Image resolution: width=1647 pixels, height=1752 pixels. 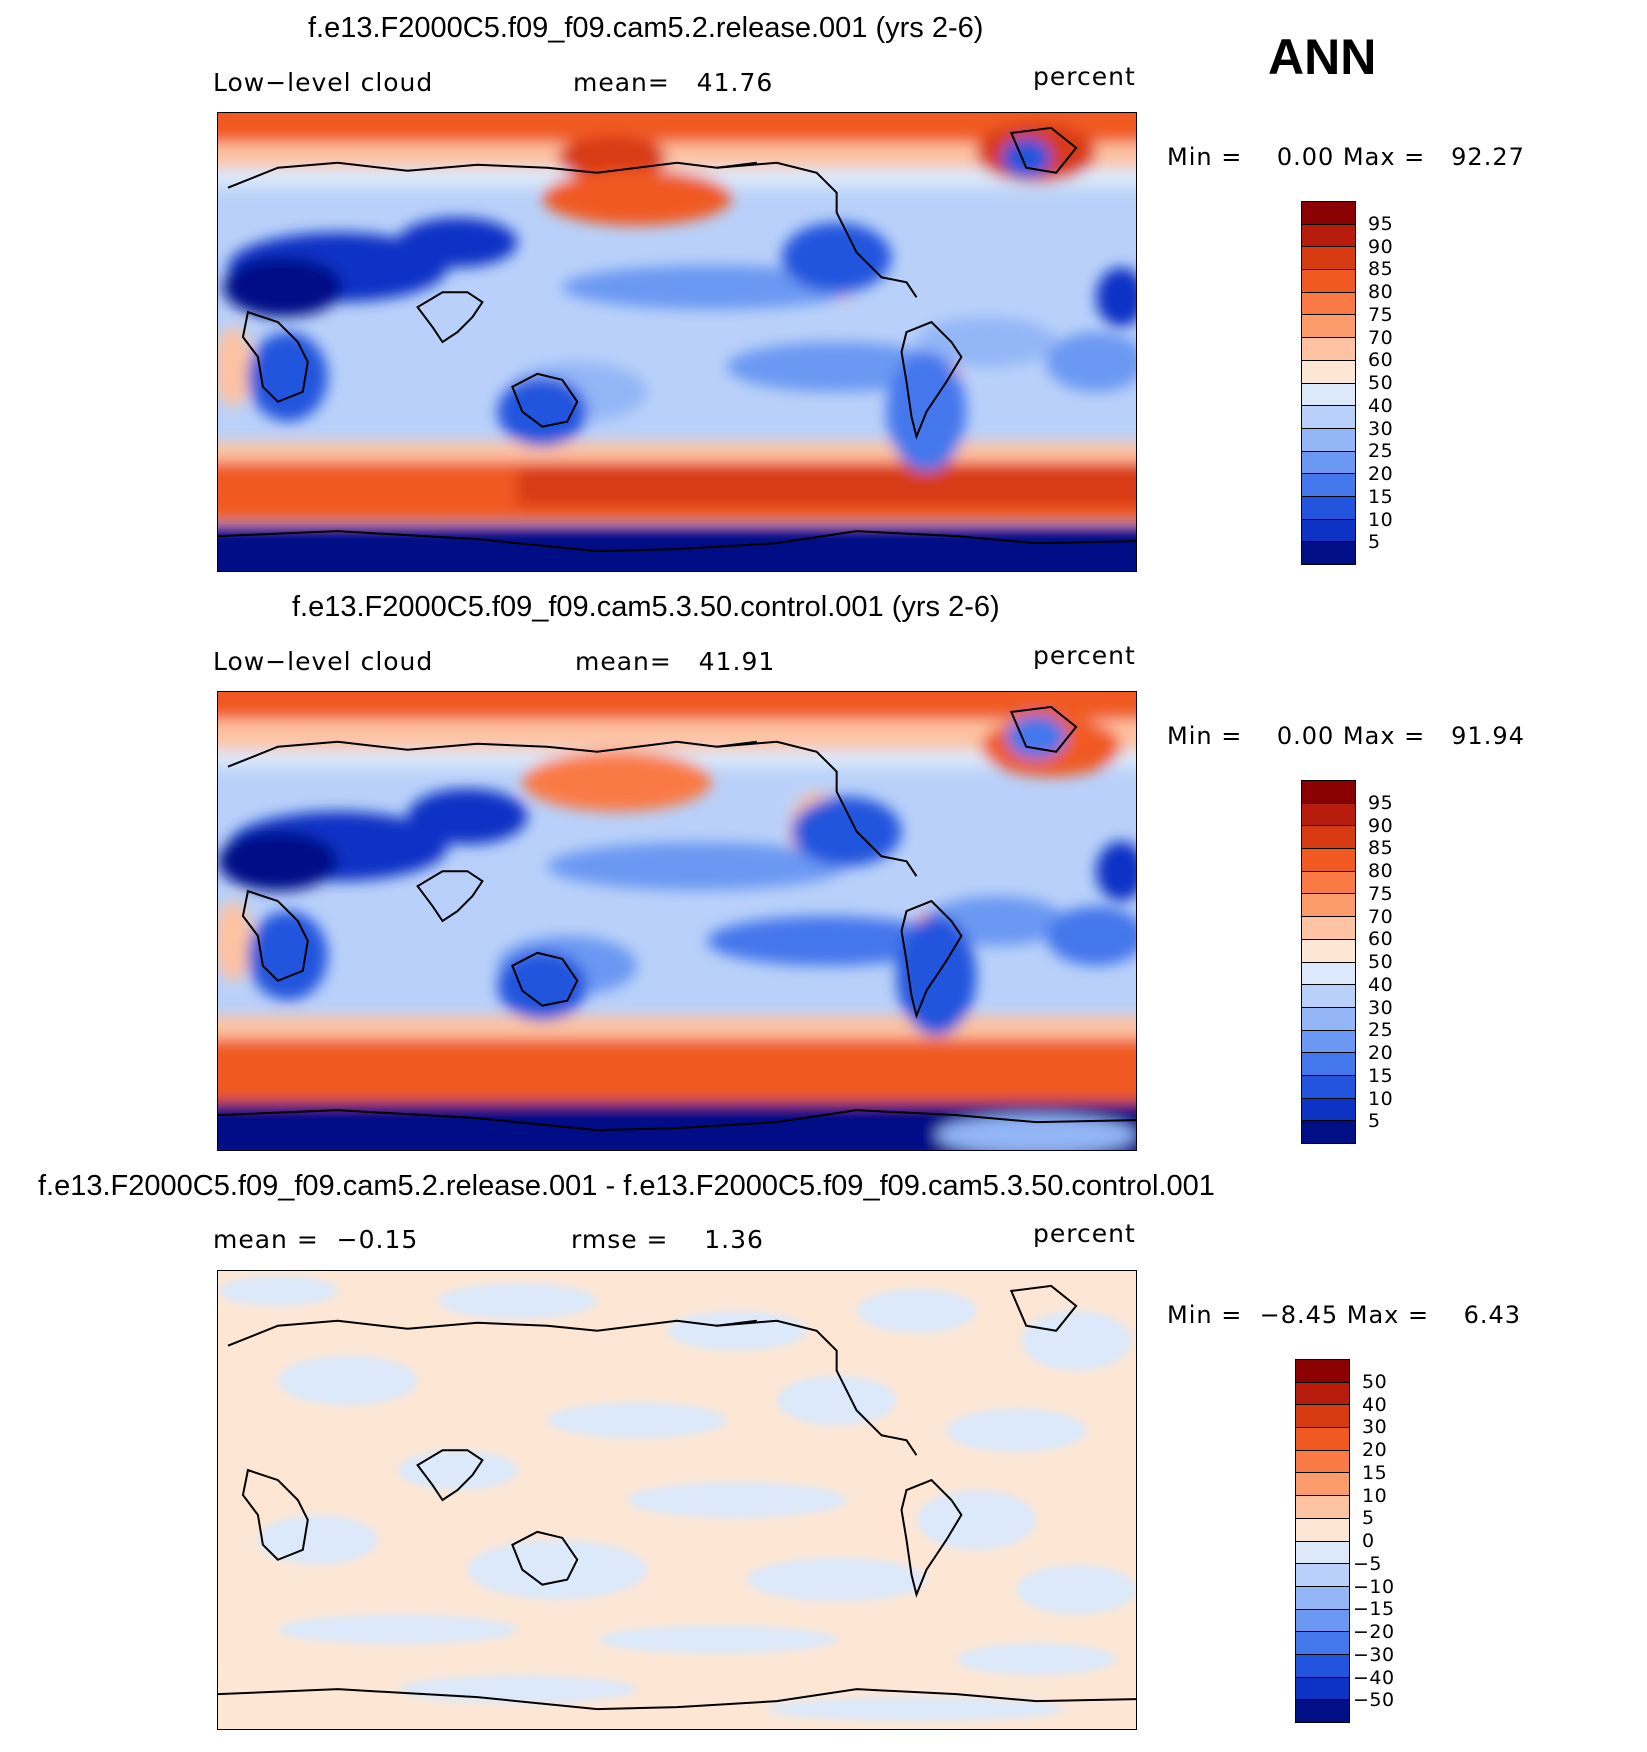 I want to click on colorbar-tick-label: −40, so click(x=1374, y=1677).